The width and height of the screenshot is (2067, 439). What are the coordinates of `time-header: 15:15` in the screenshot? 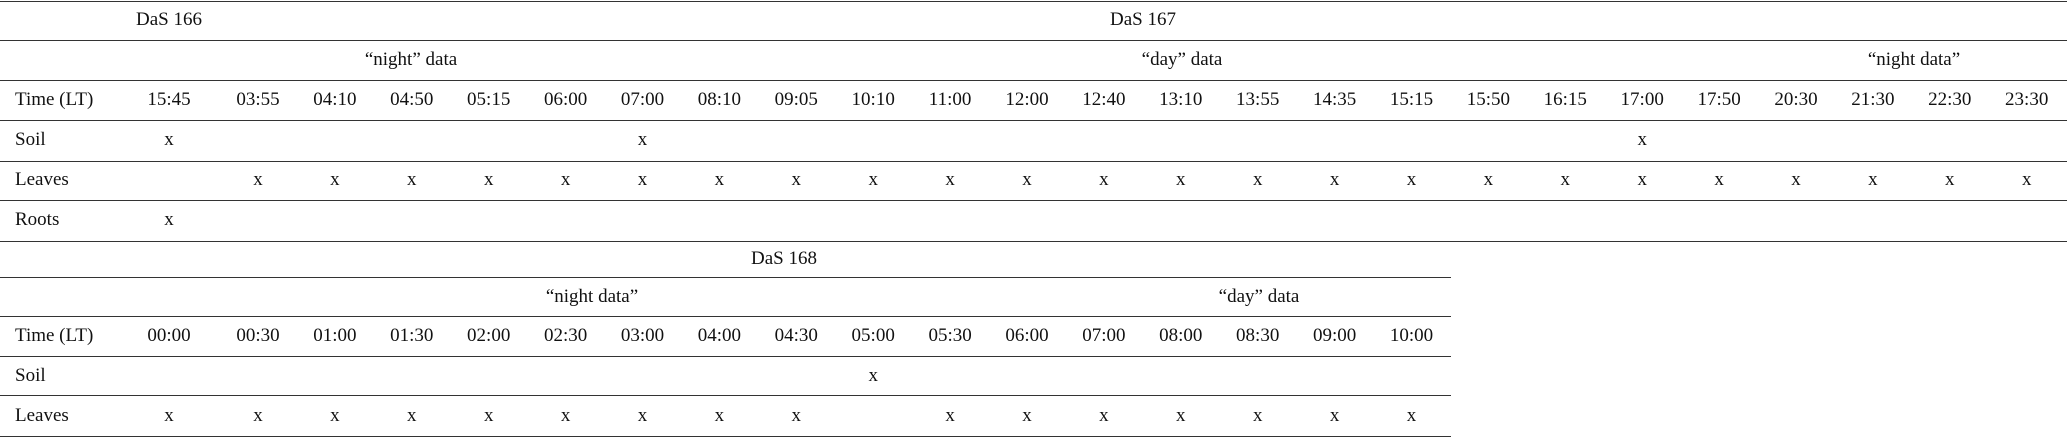 It's located at (1411, 99).